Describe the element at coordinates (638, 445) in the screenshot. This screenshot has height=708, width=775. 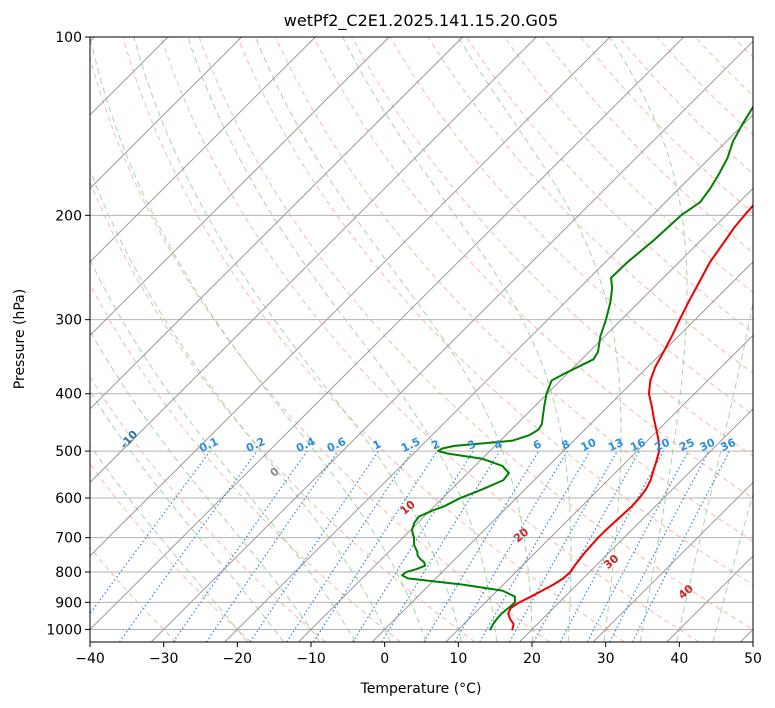
I see `mixing-ratio-label: 16` at that location.